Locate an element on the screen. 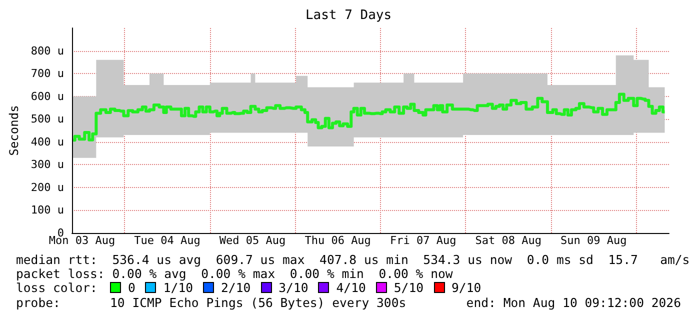 The image size is (697, 315). text: probe: is located at coordinates (39, 303).